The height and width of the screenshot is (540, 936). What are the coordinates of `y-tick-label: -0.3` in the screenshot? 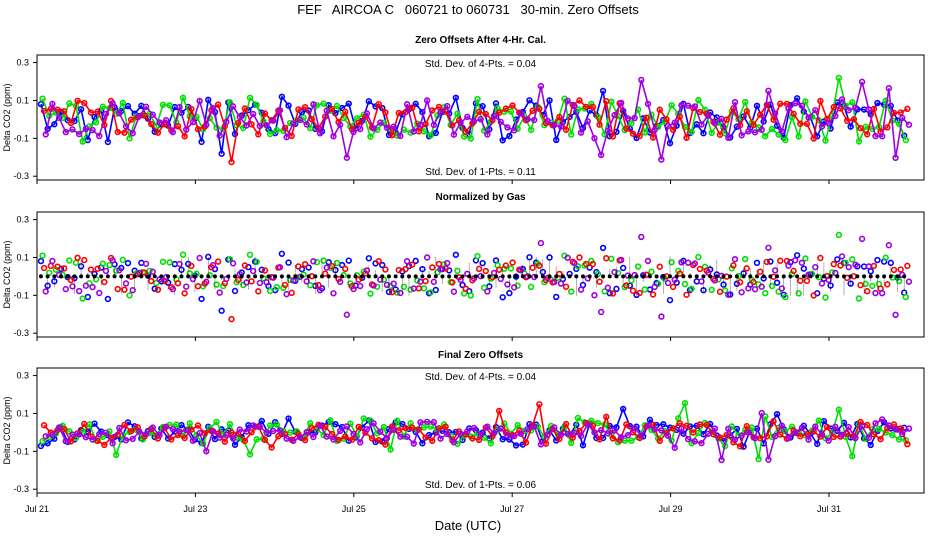 It's located at (21, 333).